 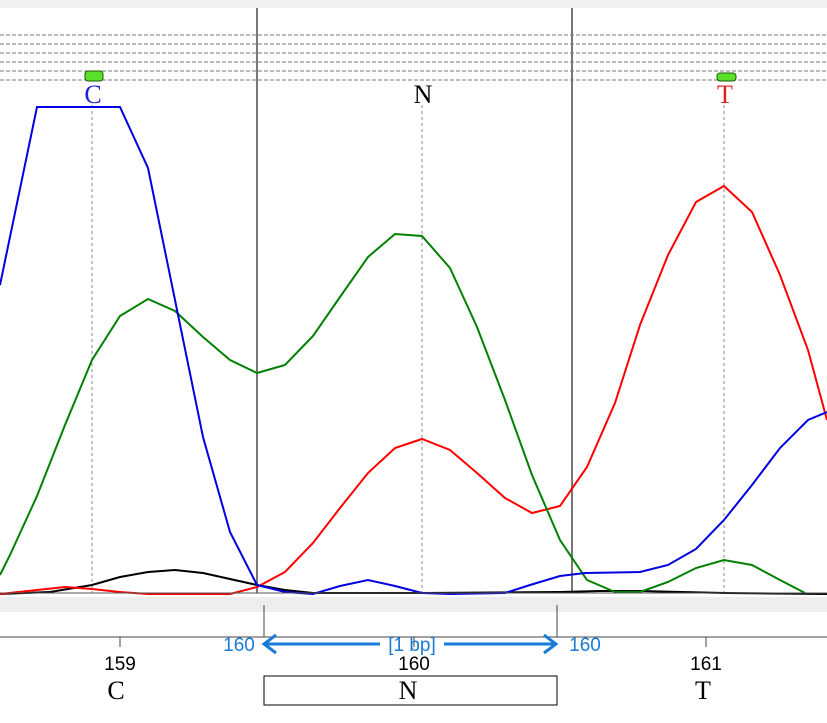 I want to click on selection-length: [1 bp], so click(x=412, y=645).